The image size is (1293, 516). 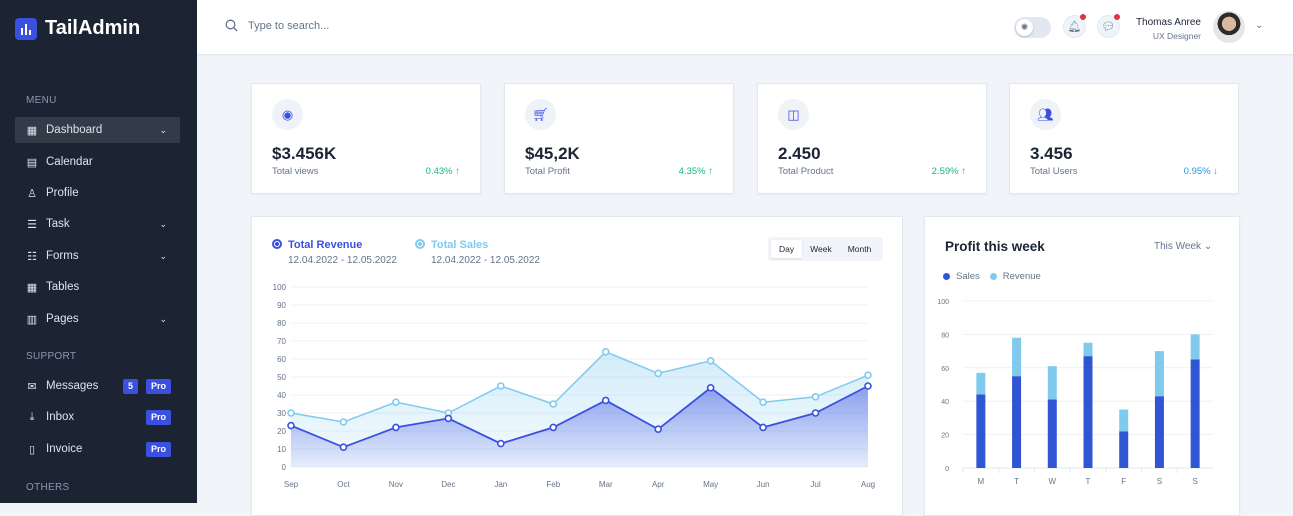 I want to click on sidebar-item-label: Dashboard, so click(x=74, y=130).